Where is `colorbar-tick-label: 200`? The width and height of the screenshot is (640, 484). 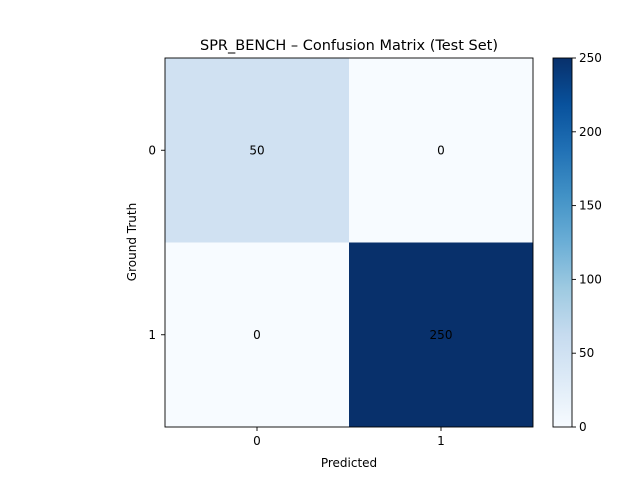 colorbar-tick-label: 200 is located at coordinates (590, 132).